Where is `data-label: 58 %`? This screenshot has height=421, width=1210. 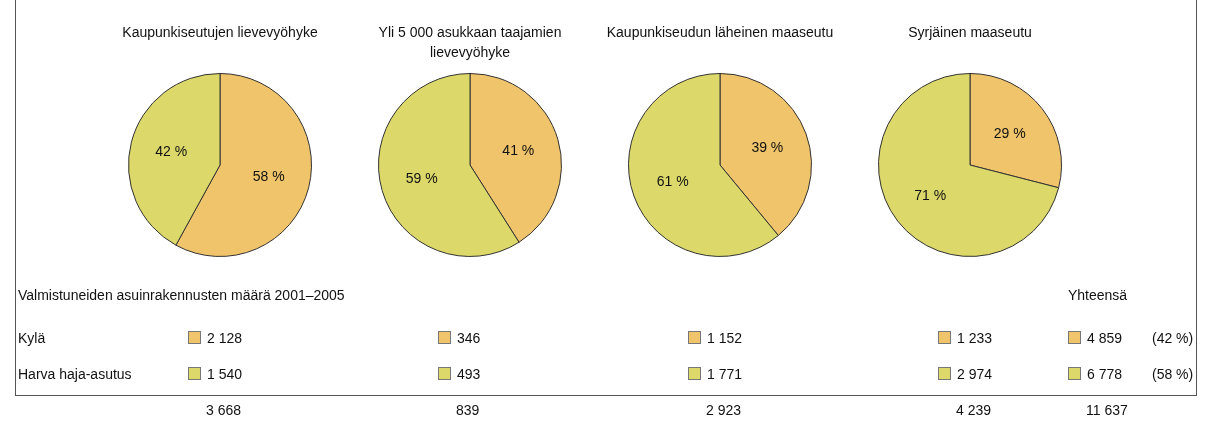
data-label: 58 % is located at coordinates (268, 176).